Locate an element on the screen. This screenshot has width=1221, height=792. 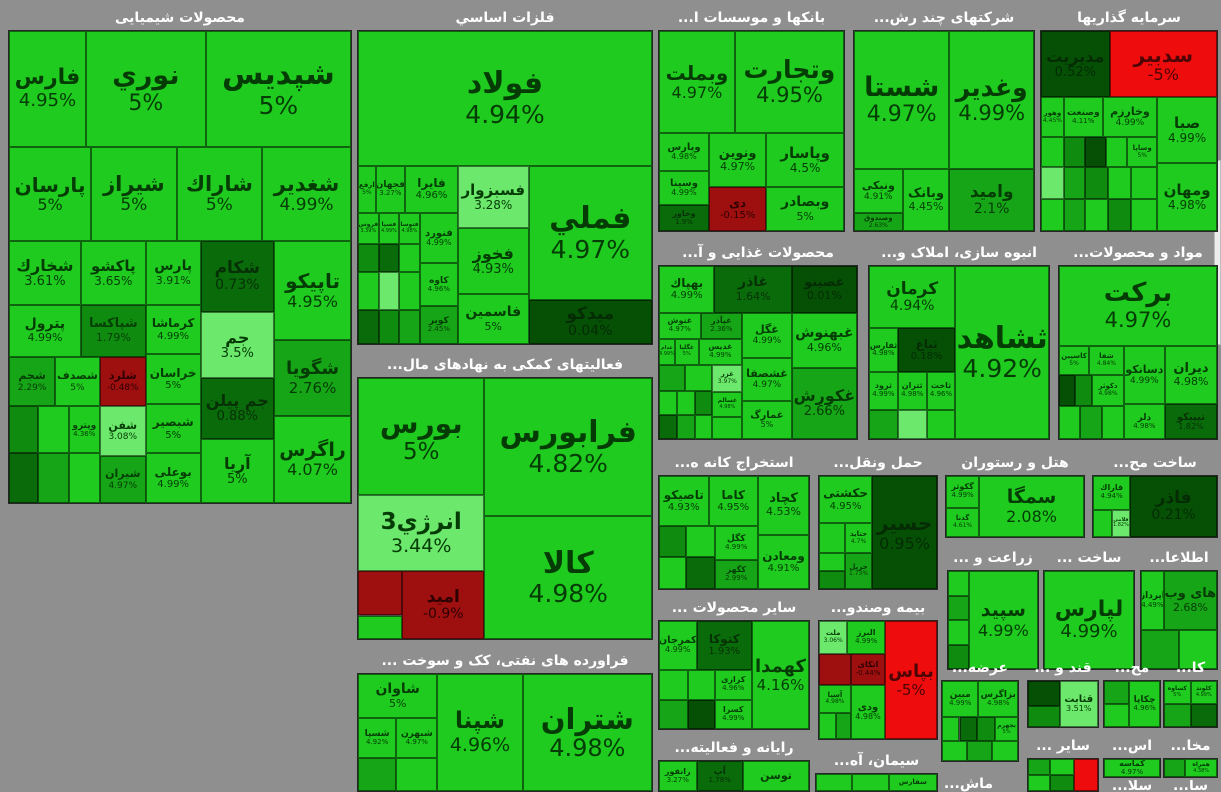
stock-tile-ثباغ: ثباغ 0.18% is located at coordinates (926, 350).